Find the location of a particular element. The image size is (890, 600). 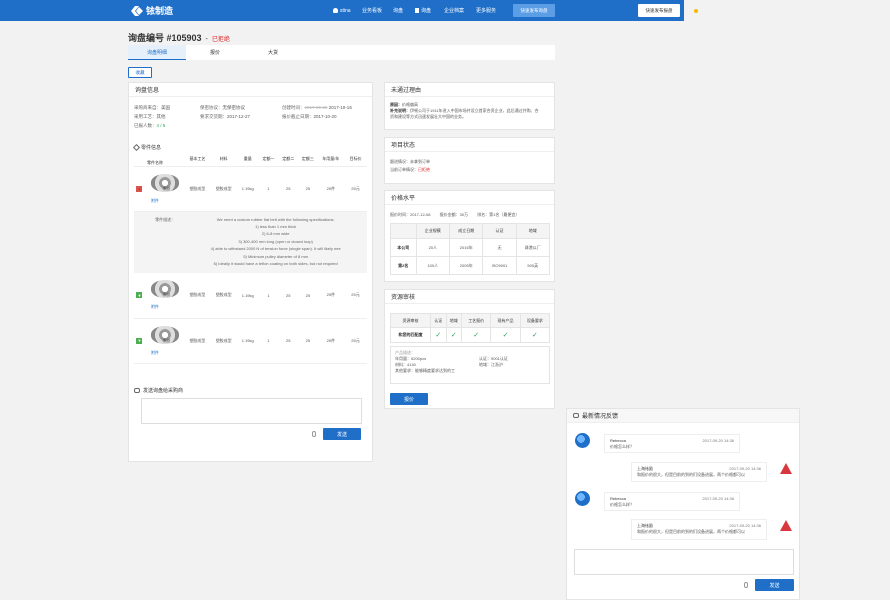

table-row: ▼ 附件 橡胶 塑胶成型 塑胶成型 1.19kg 1 25 25 25件 25元 is located at coordinates (250, 340).